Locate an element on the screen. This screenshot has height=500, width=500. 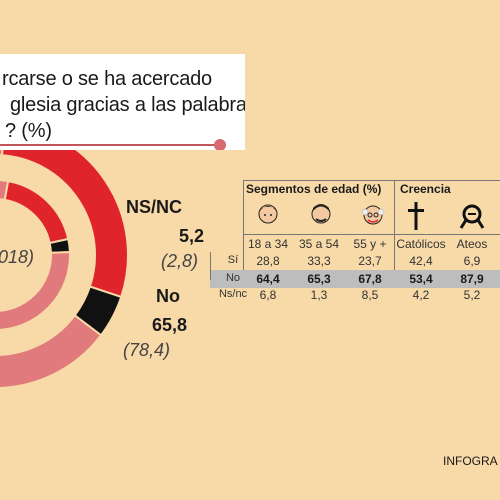
column-header: 35 a 54 is located at coordinates (319, 244).